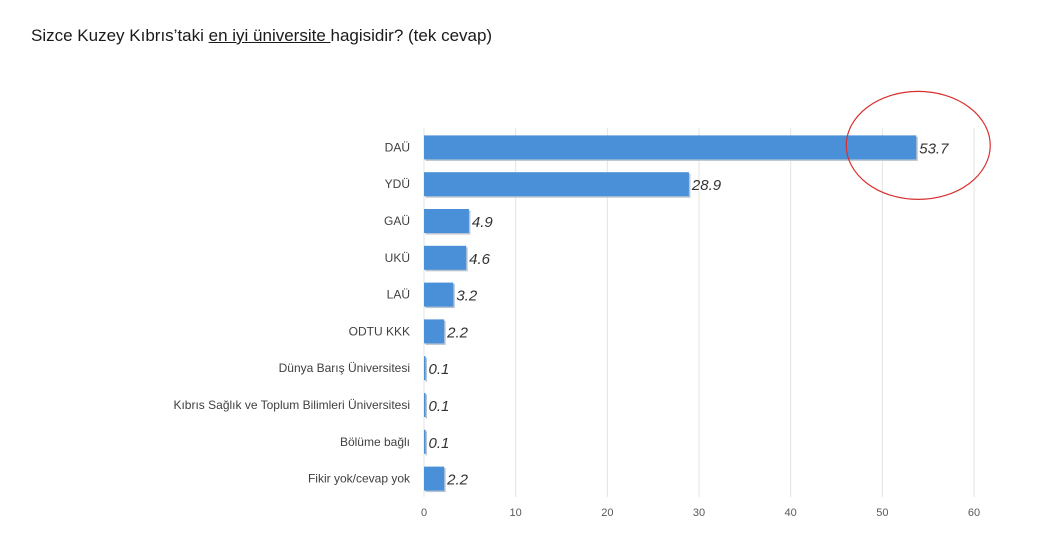 The height and width of the screenshot is (553, 1037). What do you see at coordinates (791, 513) in the screenshot?
I see `x-tick-label: 40` at bounding box center [791, 513].